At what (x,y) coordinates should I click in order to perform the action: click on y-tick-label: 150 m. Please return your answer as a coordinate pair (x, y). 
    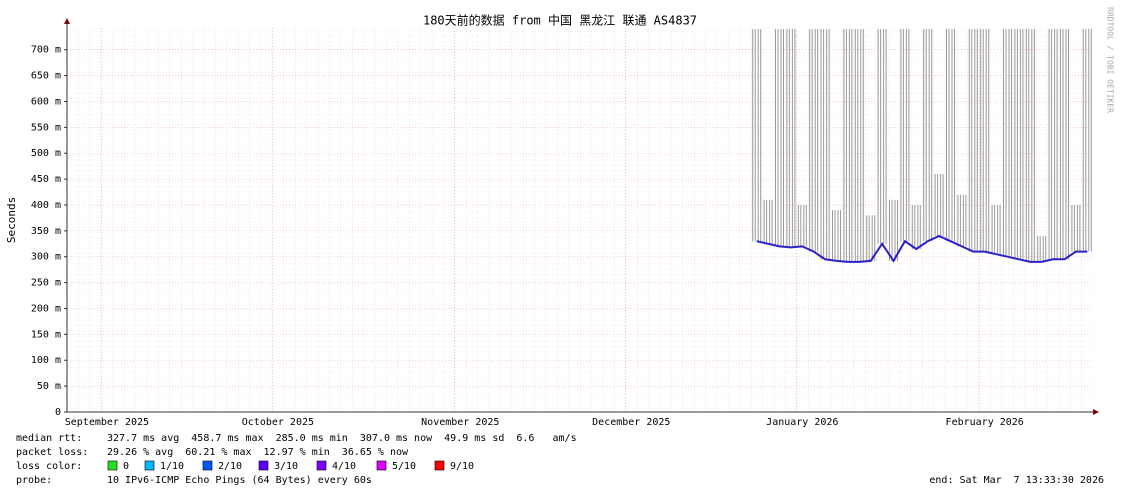
    Looking at the image, I should click on (46, 334).